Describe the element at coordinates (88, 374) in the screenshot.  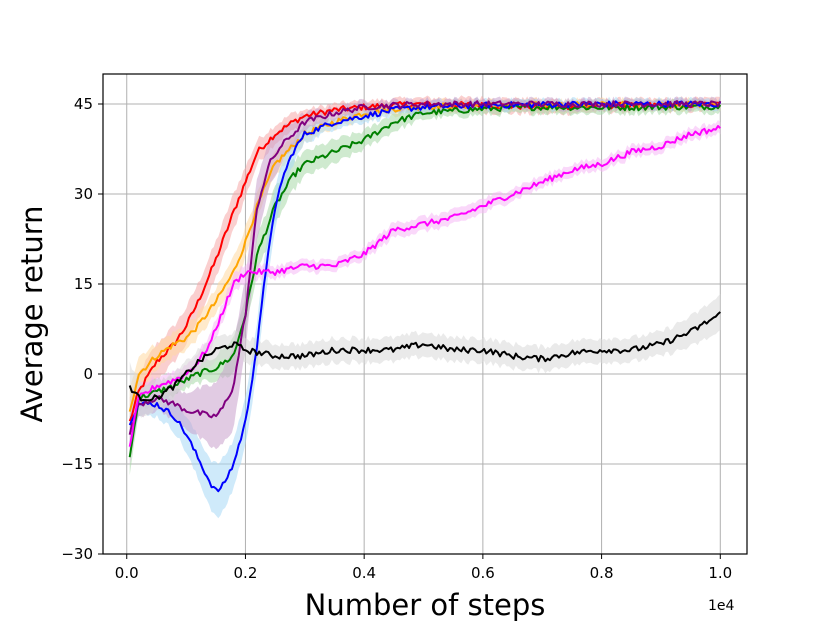
I see `y-tick-label: 0` at that location.